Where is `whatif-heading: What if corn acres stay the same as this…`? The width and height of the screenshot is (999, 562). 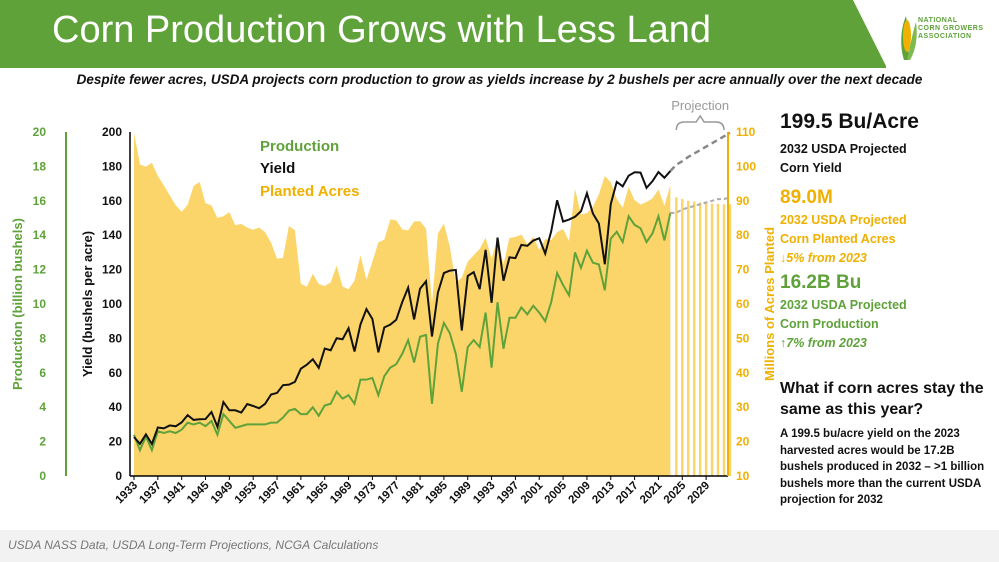
whatif-heading: What if corn acres stay the same as this… is located at coordinates (882, 399).